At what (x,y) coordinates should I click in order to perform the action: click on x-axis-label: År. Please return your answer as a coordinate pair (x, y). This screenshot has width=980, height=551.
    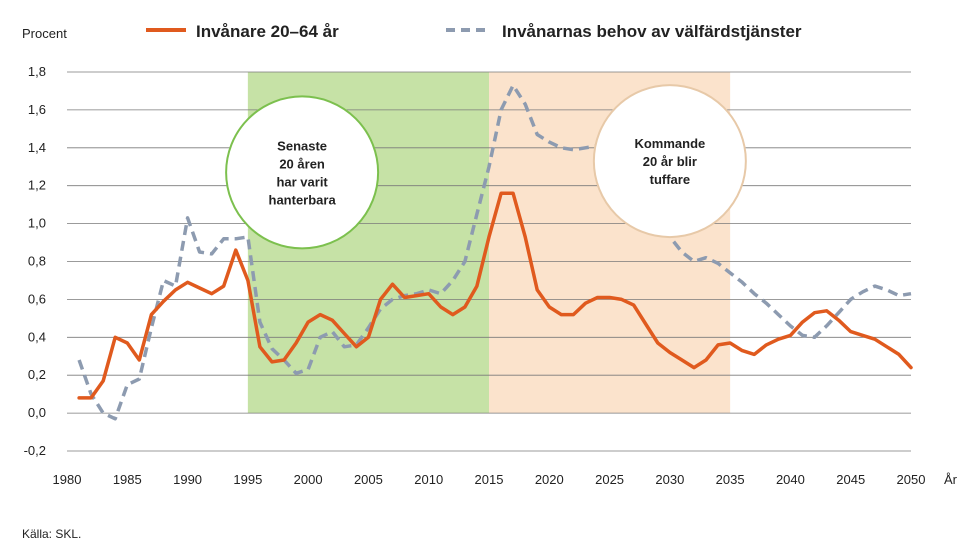
    Looking at the image, I should click on (951, 479).